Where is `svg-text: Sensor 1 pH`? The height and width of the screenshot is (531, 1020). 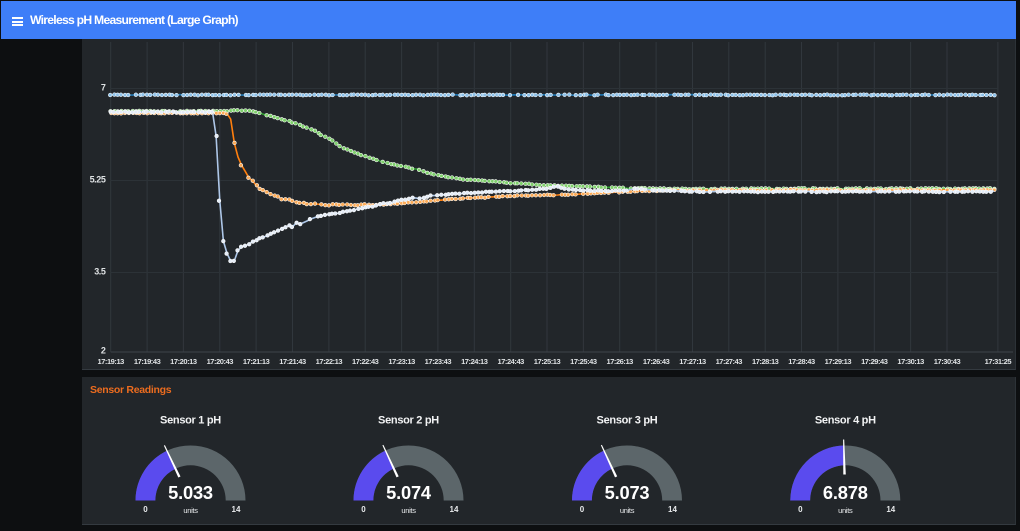 svg-text: Sensor 1 pH is located at coordinates (190, 421).